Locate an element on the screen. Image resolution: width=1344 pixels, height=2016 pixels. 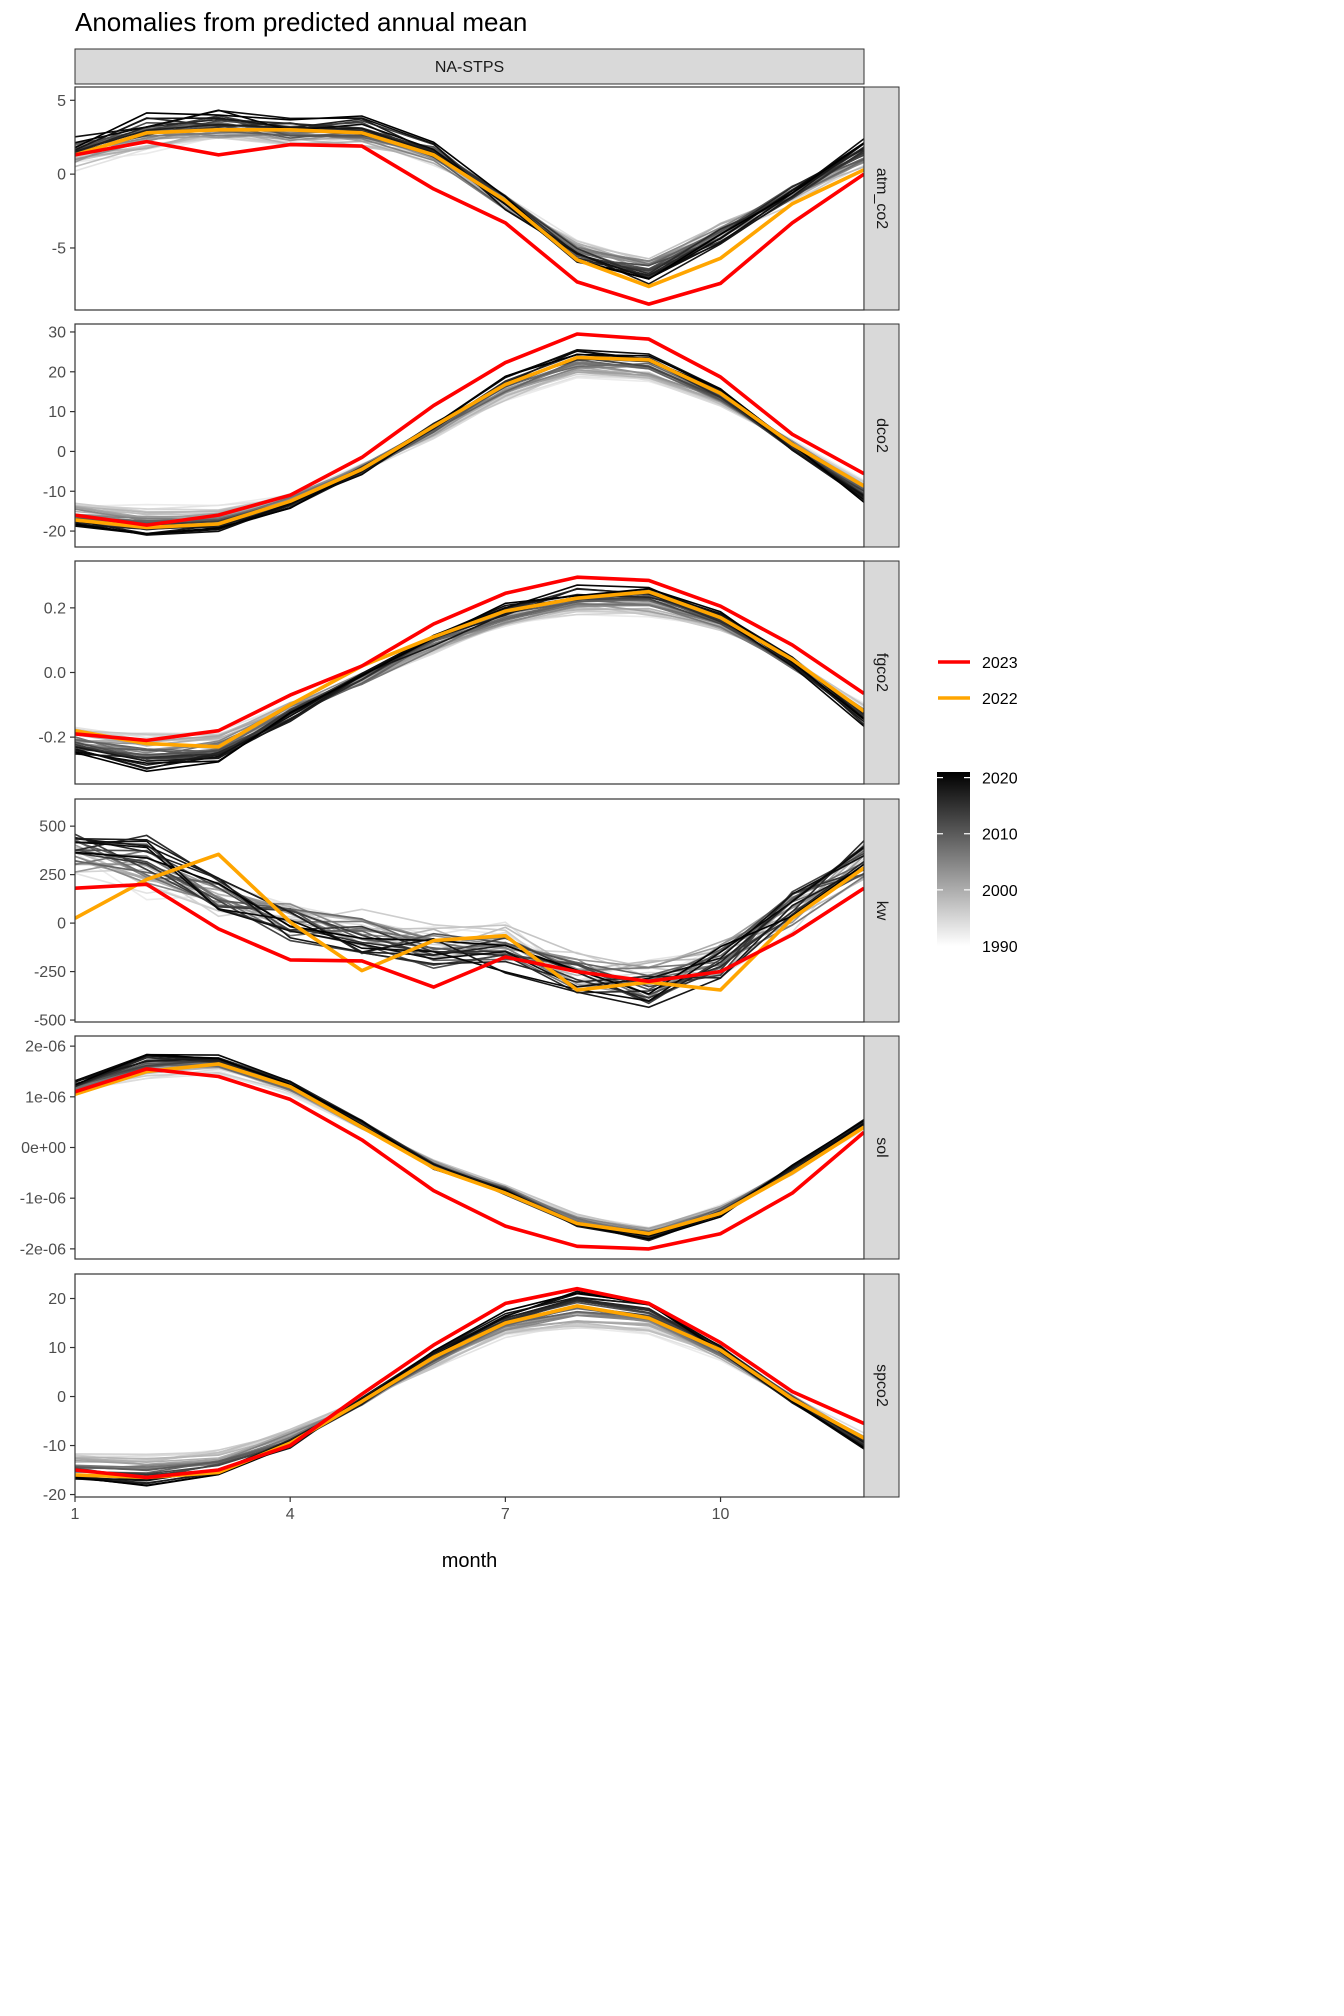
y-tick-label: 1e-06 is located at coordinates (45, 1097).